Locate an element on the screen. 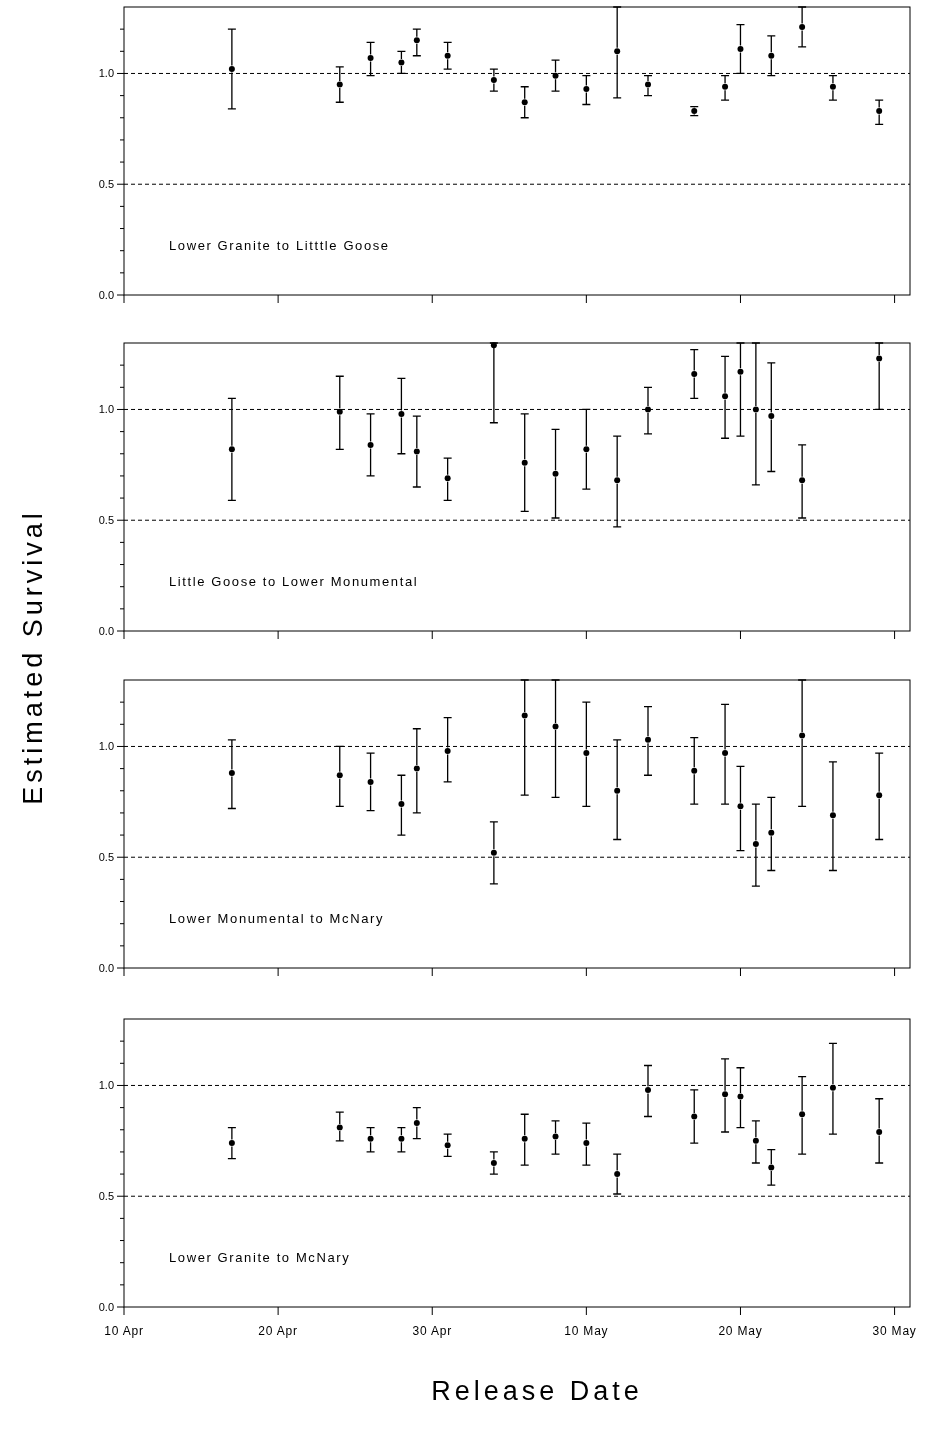  x-tick-label: 30 May is located at coordinates (894, 1331).